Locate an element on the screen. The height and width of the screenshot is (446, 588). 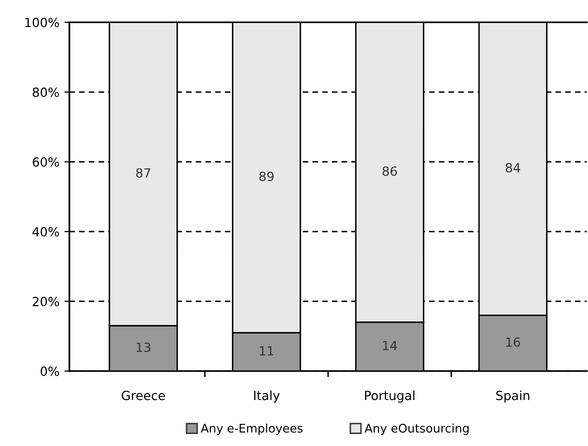
y-tick-label: 40% is located at coordinates (45, 231).